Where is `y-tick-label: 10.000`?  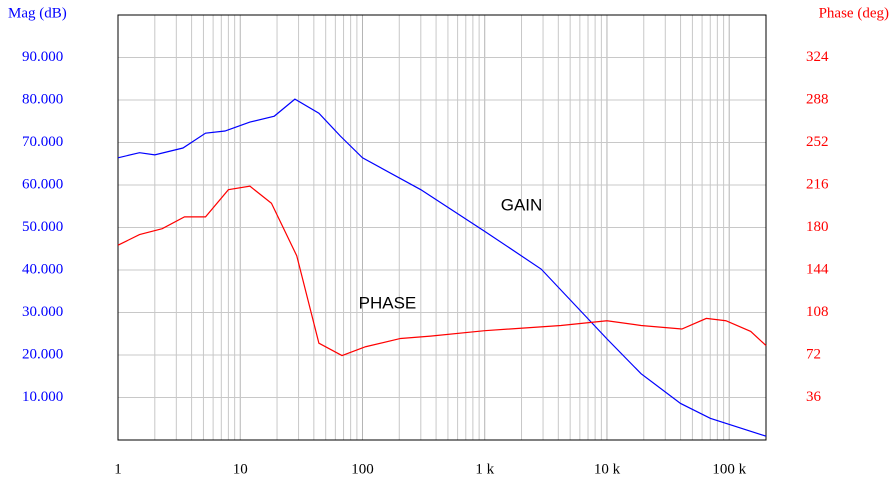 y-tick-label: 10.000 is located at coordinates (42, 397).